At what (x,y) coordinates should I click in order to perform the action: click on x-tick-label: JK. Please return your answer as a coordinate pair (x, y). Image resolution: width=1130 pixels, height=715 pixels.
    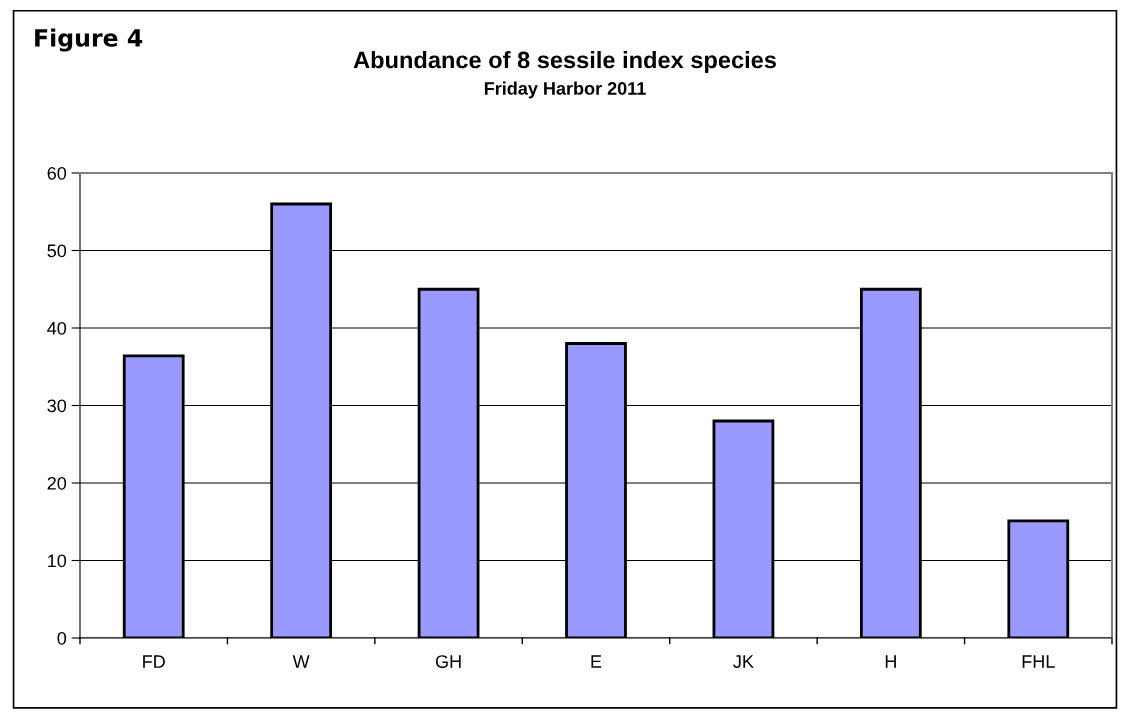
    Looking at the image, I should click on (743, 661).